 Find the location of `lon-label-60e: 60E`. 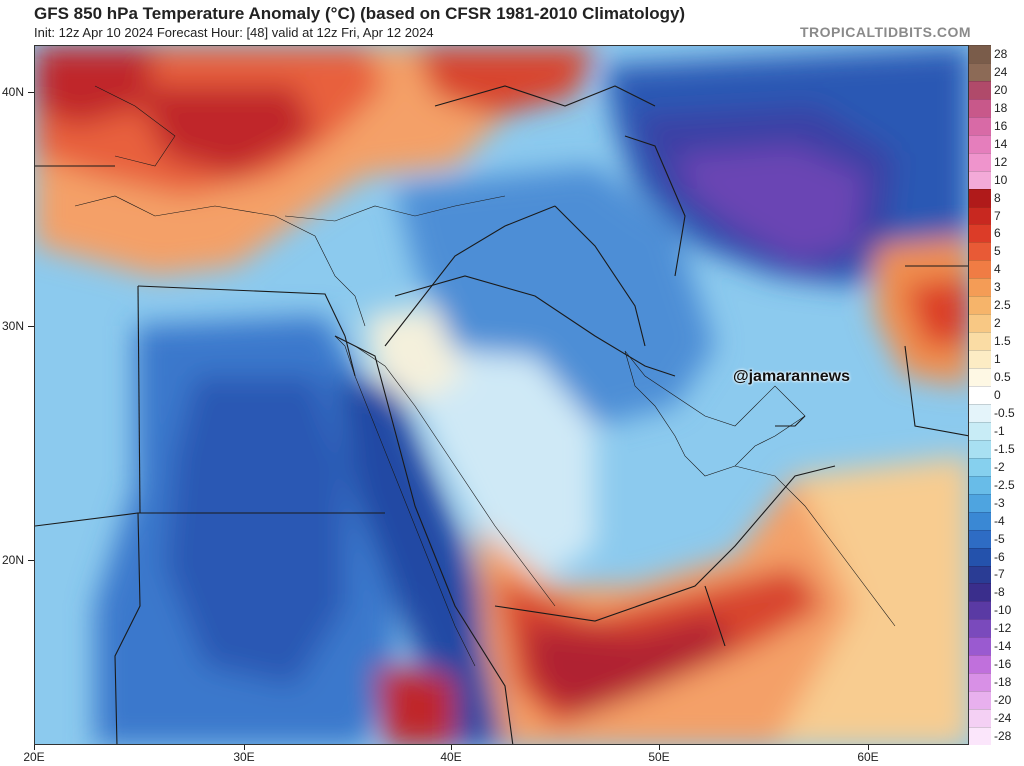

lon-label-60e: 60E is located at coordinates (868, 757).